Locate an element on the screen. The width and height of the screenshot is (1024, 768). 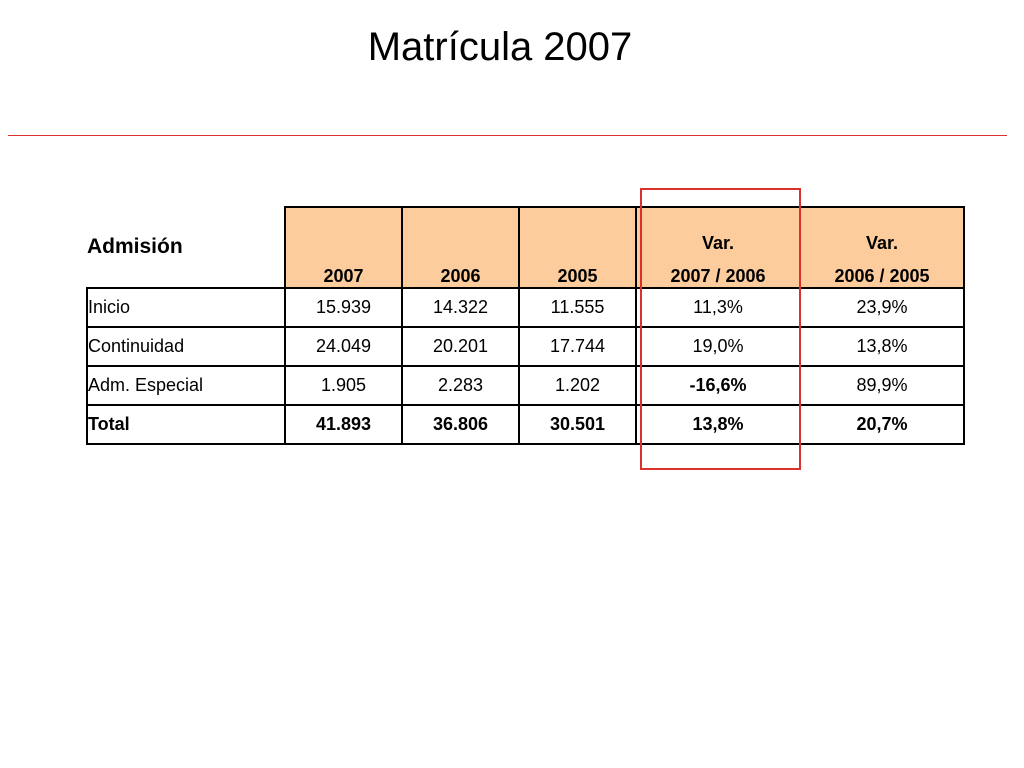
column-header-var-2007-2006: Var. 2007 / 2006 is located at coordinates (718, 247).